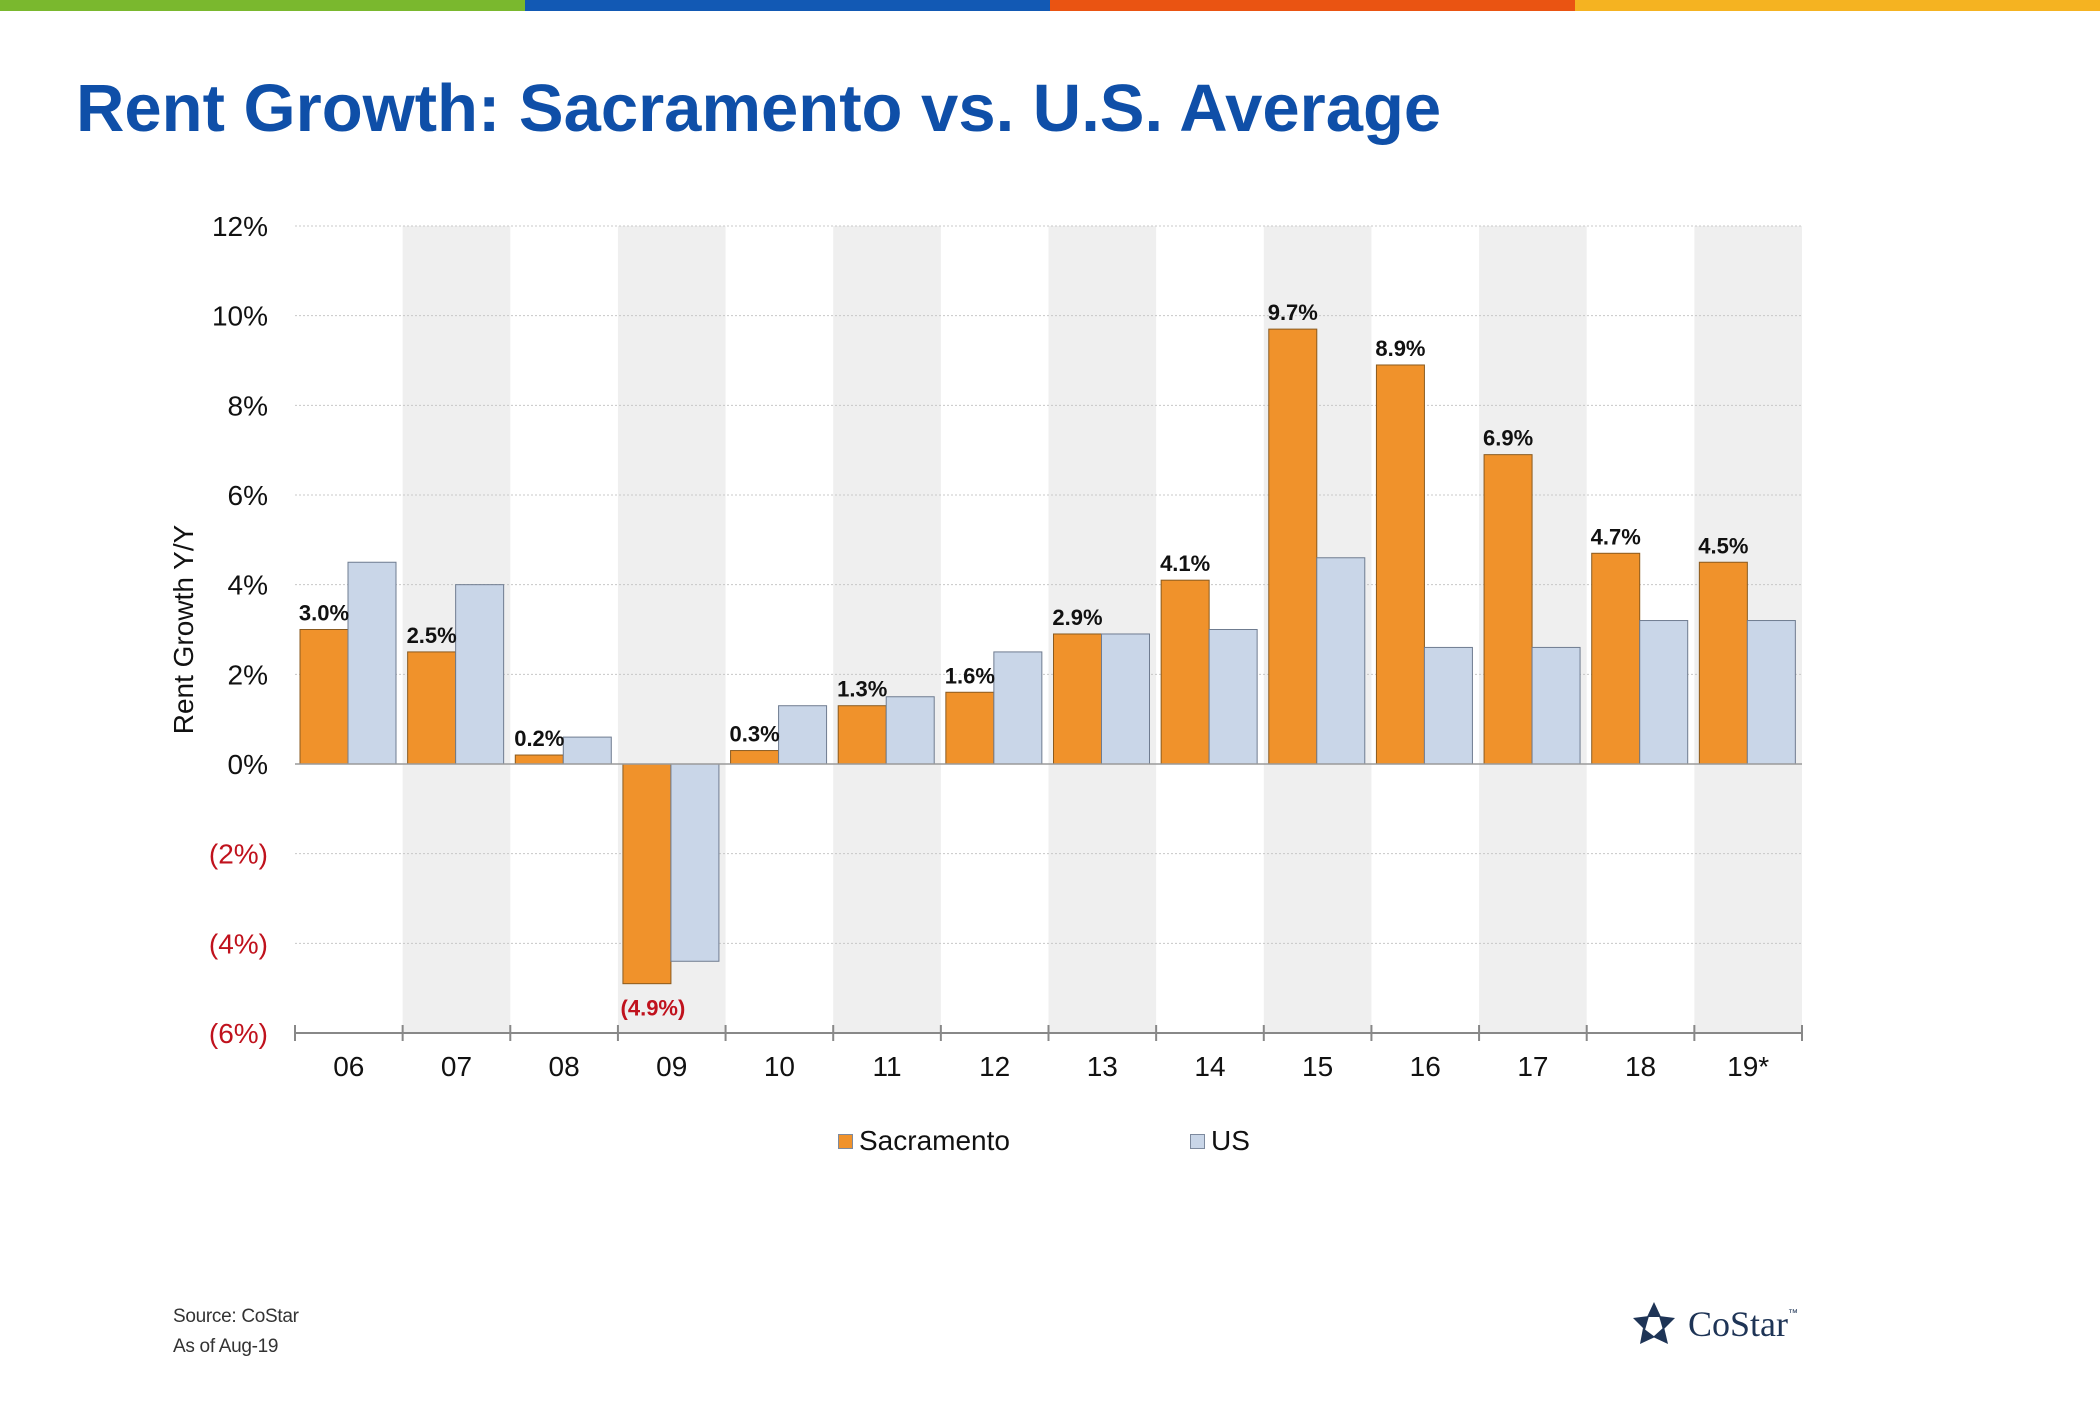  What do you see at coordinates (1425, 1066) in the screenshot?
I see `x-tick-label: 16` at bounding box center [1425, 1066].